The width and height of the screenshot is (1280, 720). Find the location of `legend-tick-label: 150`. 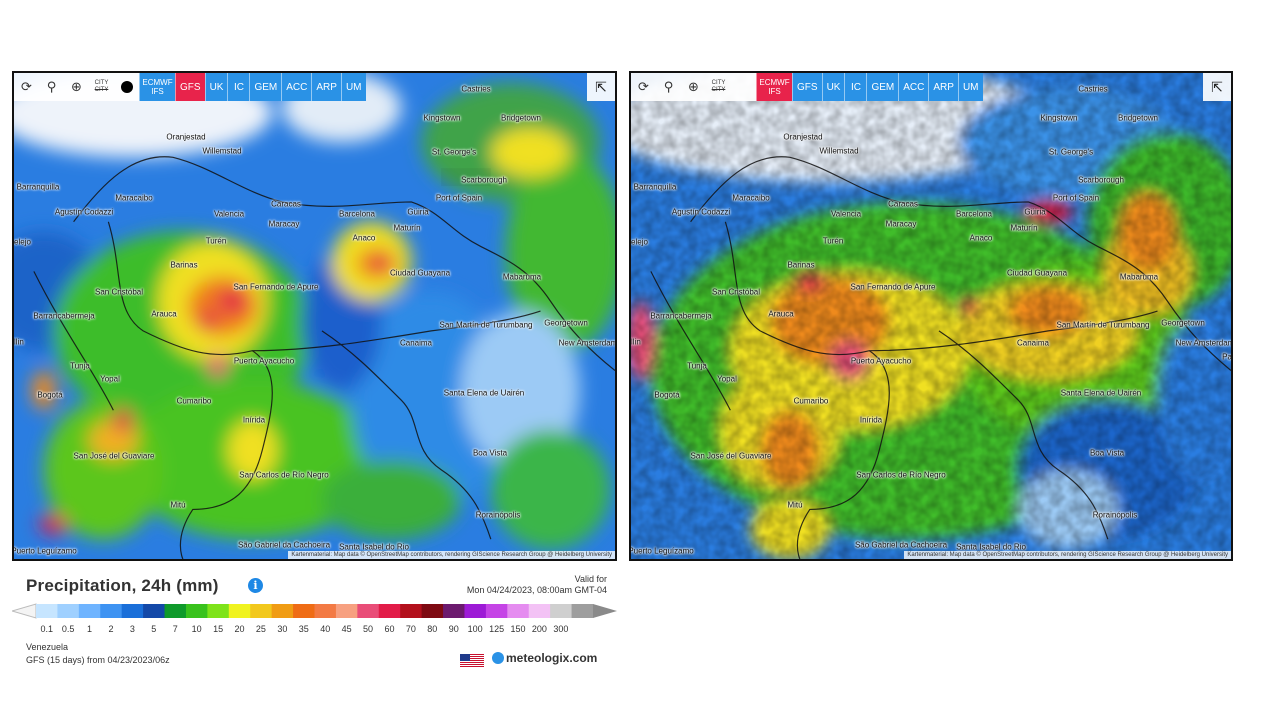

legend-tick-label: 150 is located at coordinates (518, 629).